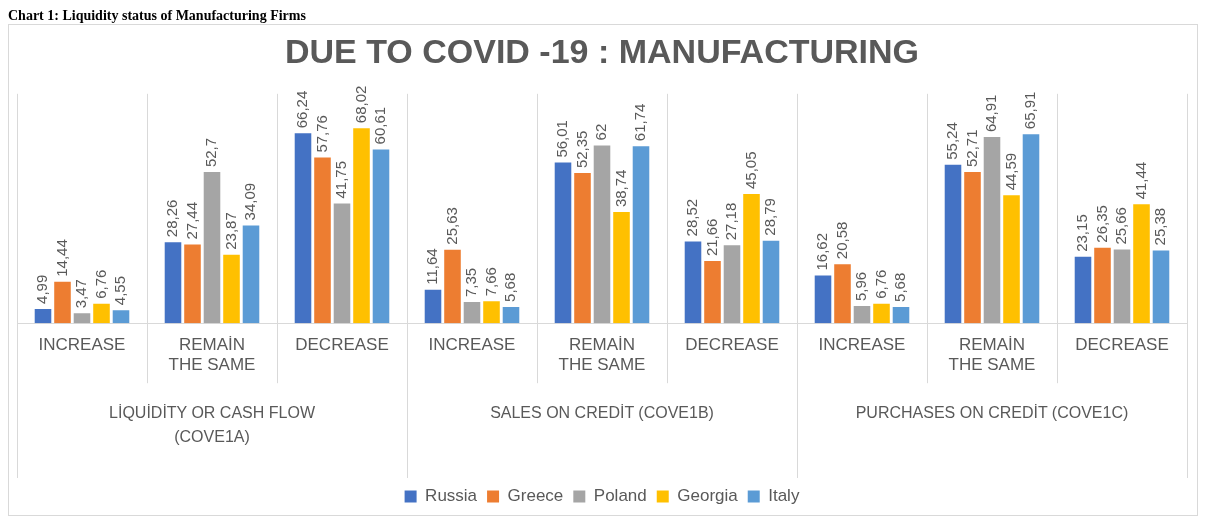 The image size is (1205, 527). I want to click on data-label: 25,66, so click(1121, 226).